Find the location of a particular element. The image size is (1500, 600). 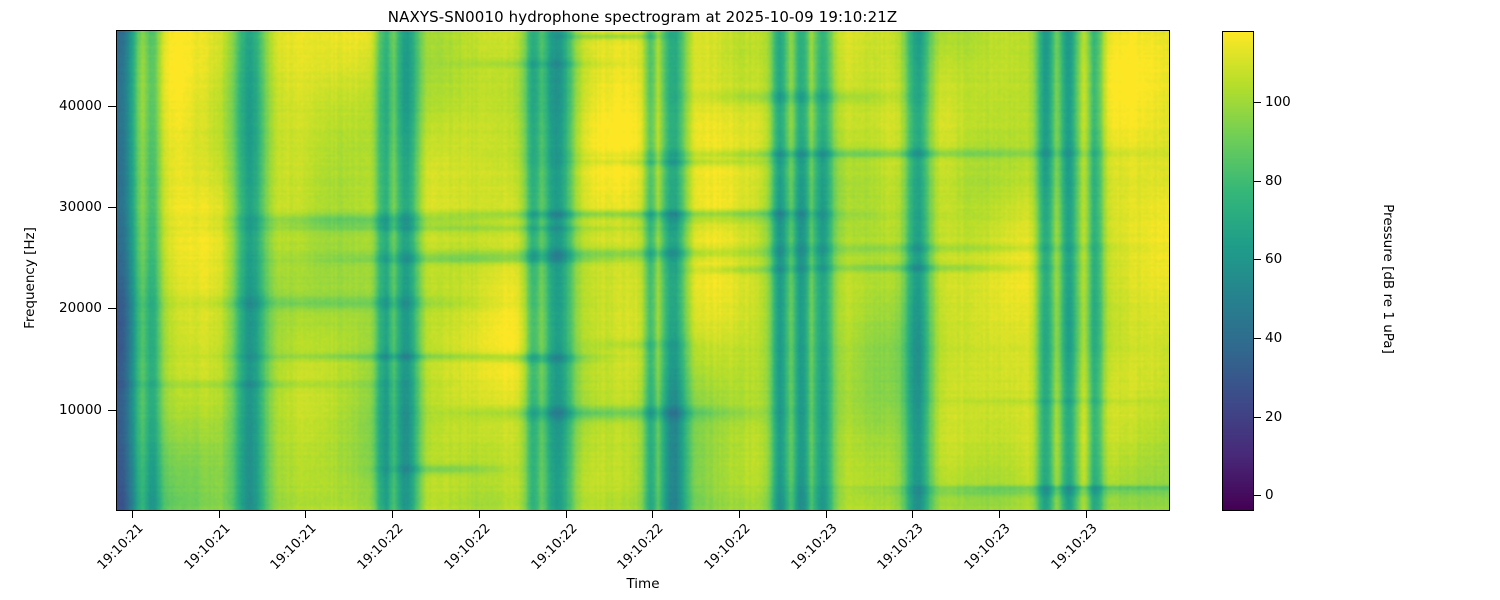

colorbar is located at coordinates (1238, 271).